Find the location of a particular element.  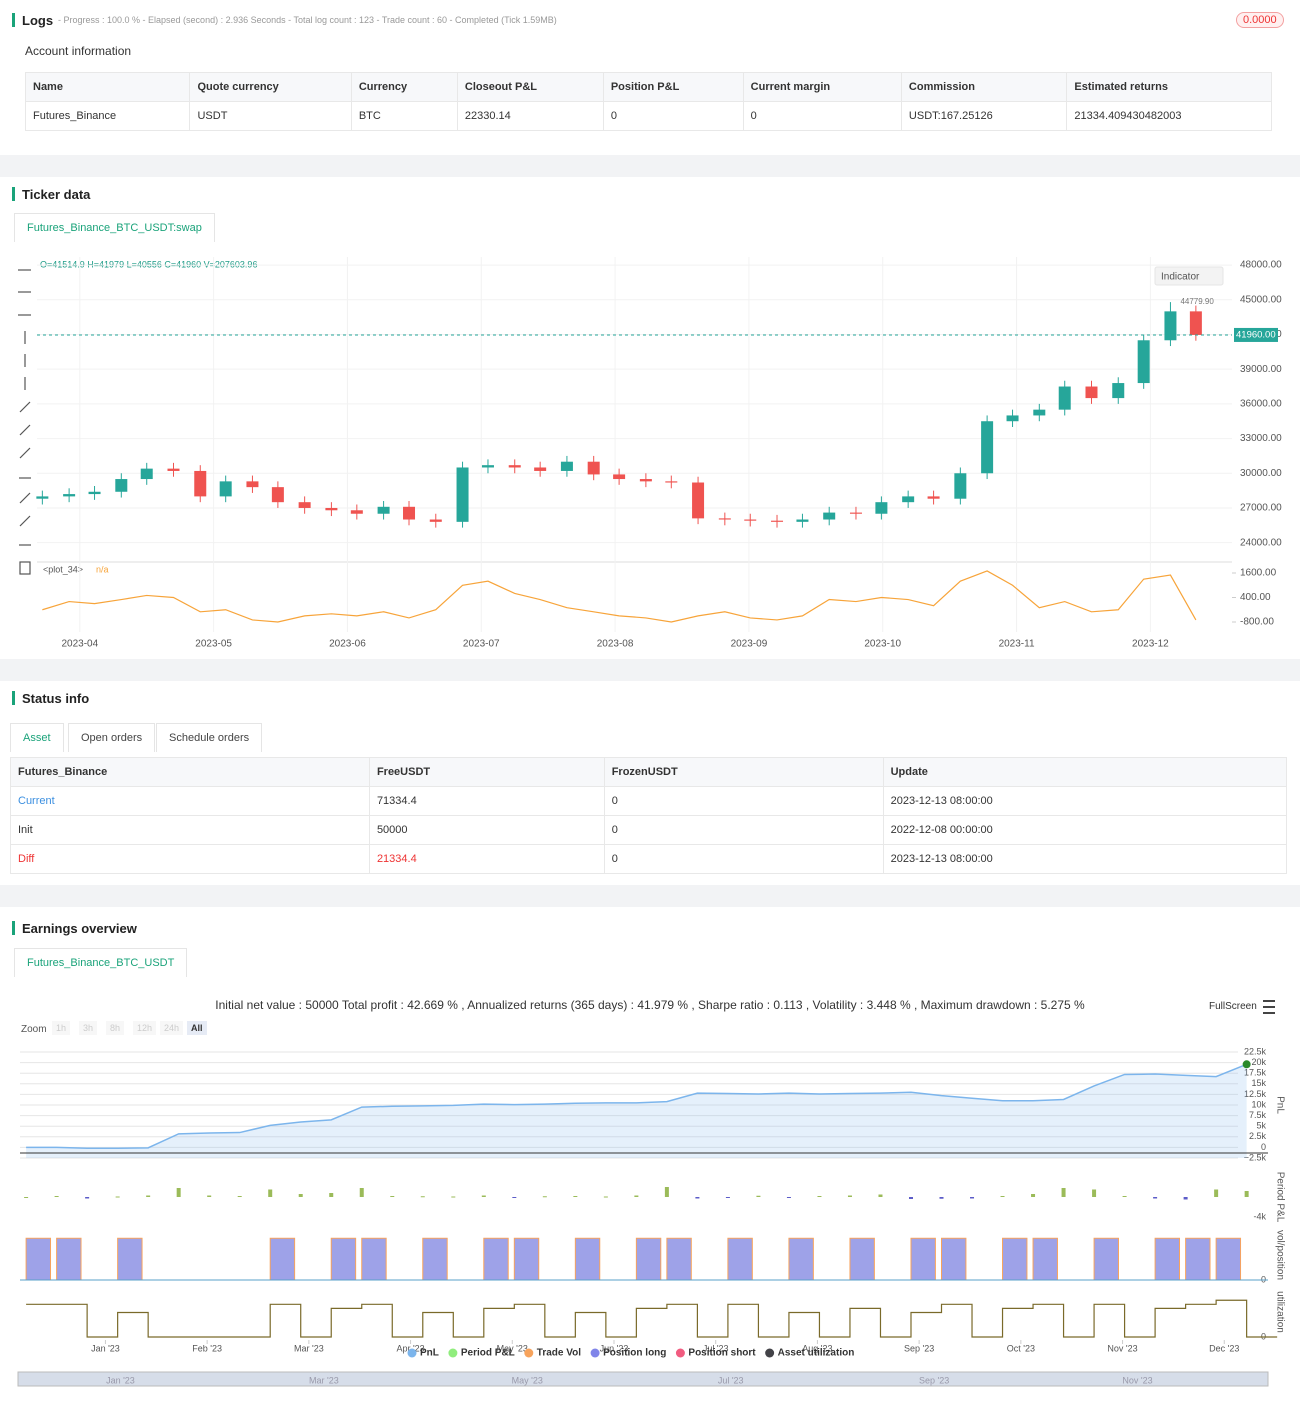

x-tick-label: Mar '23 is located at coordinates (309, 1348).